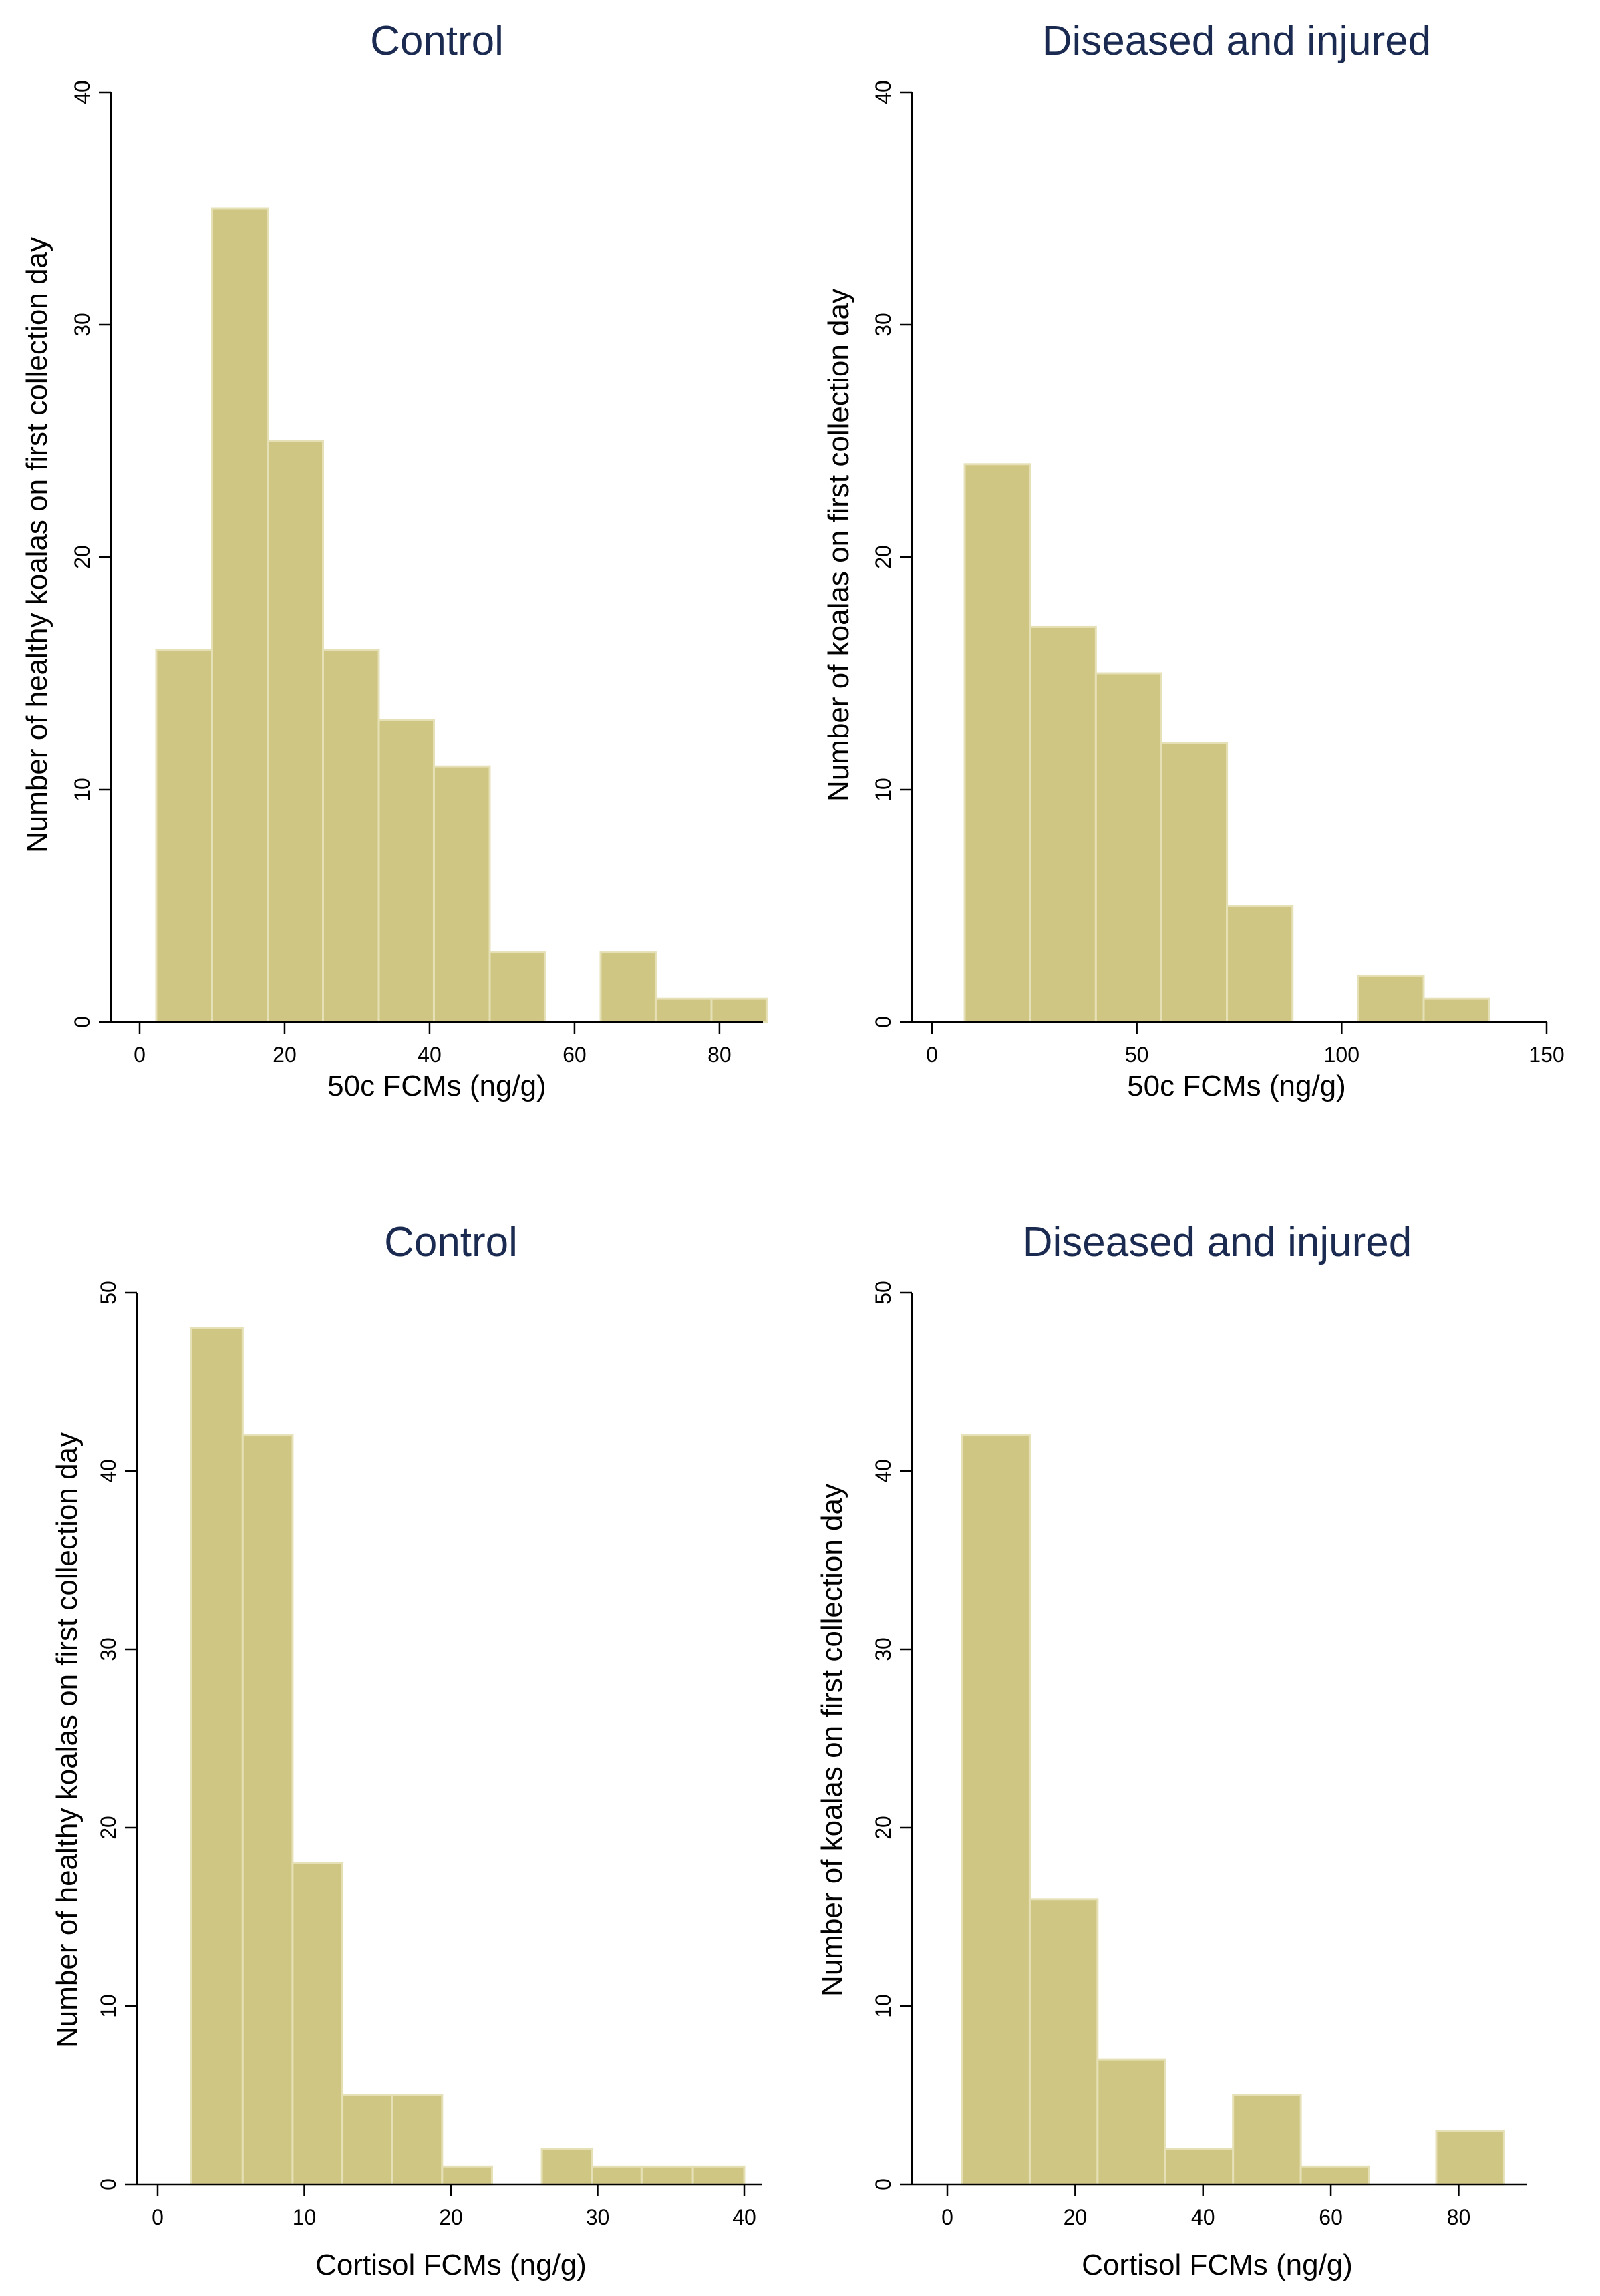 Image resolution: width=1600 pixels, height=2296 pixels. Describe the element at coordinates (1137, 1055) in the screenshot. I see `x-tick-label: 50` at that location.